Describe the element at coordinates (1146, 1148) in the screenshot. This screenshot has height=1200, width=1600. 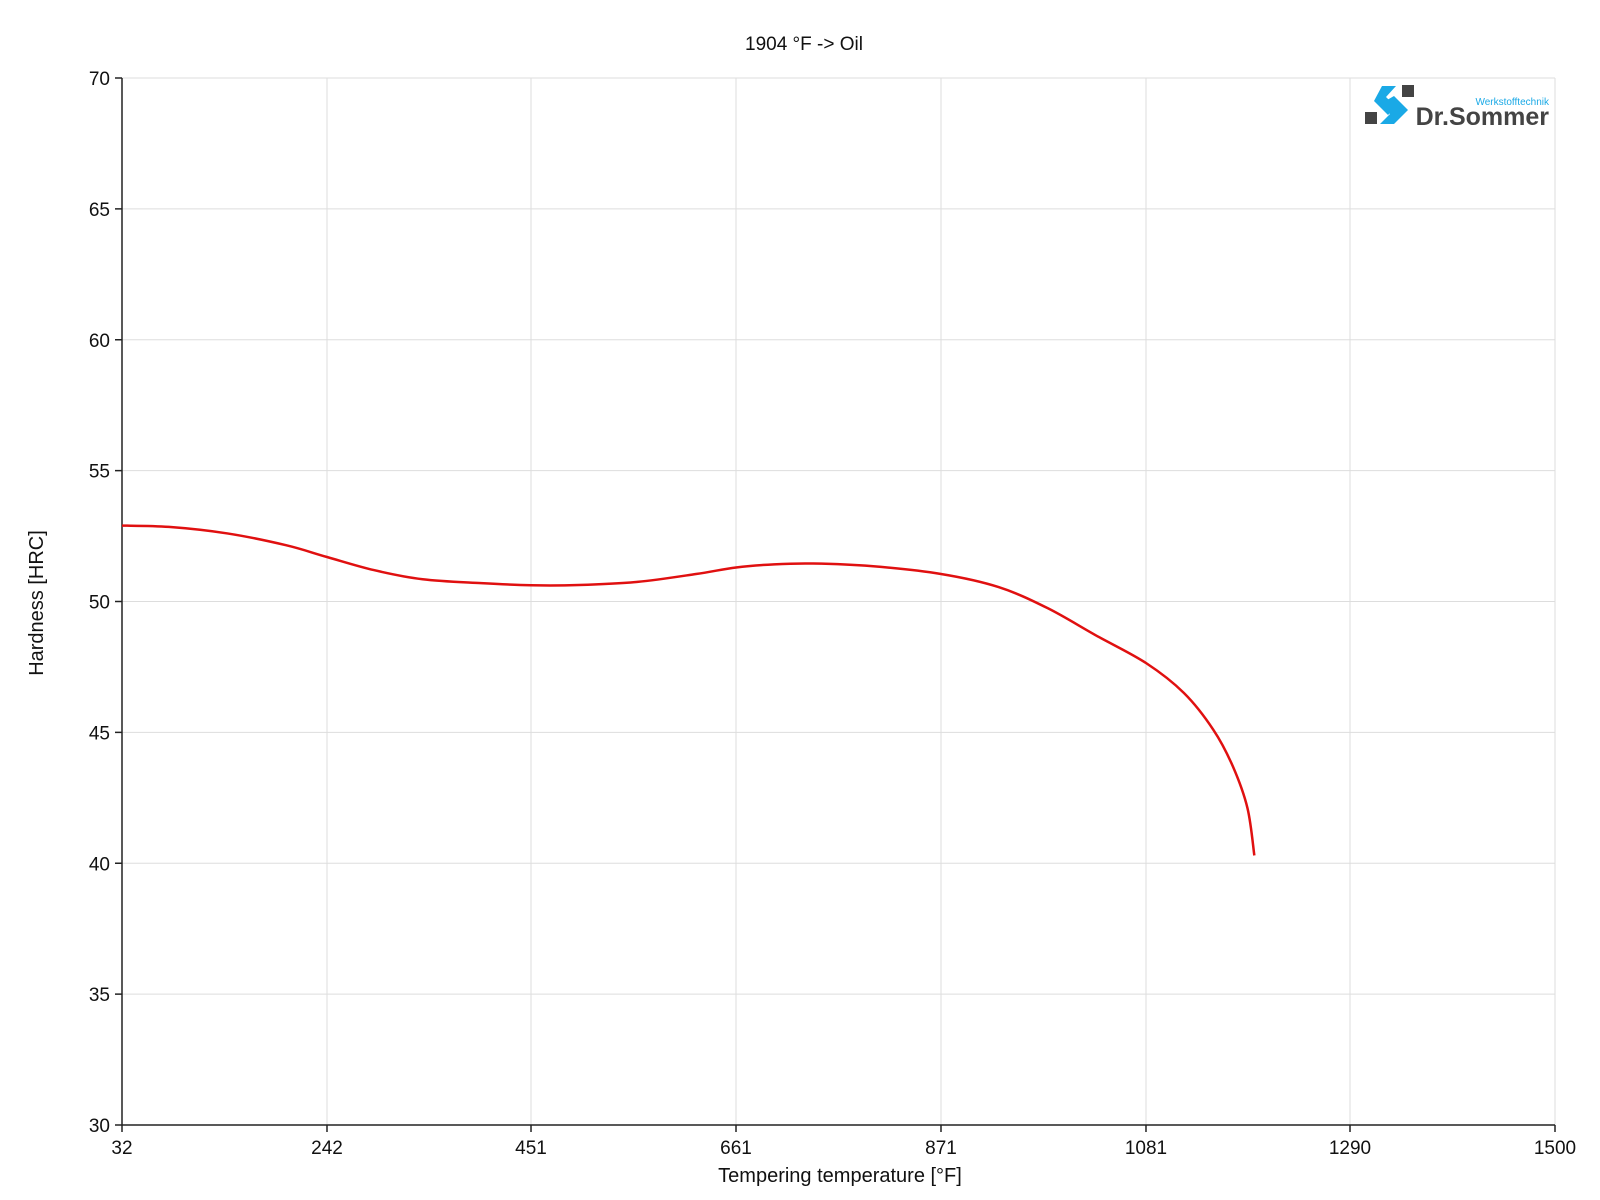
I see `x-tick-label: 1081` at that location.